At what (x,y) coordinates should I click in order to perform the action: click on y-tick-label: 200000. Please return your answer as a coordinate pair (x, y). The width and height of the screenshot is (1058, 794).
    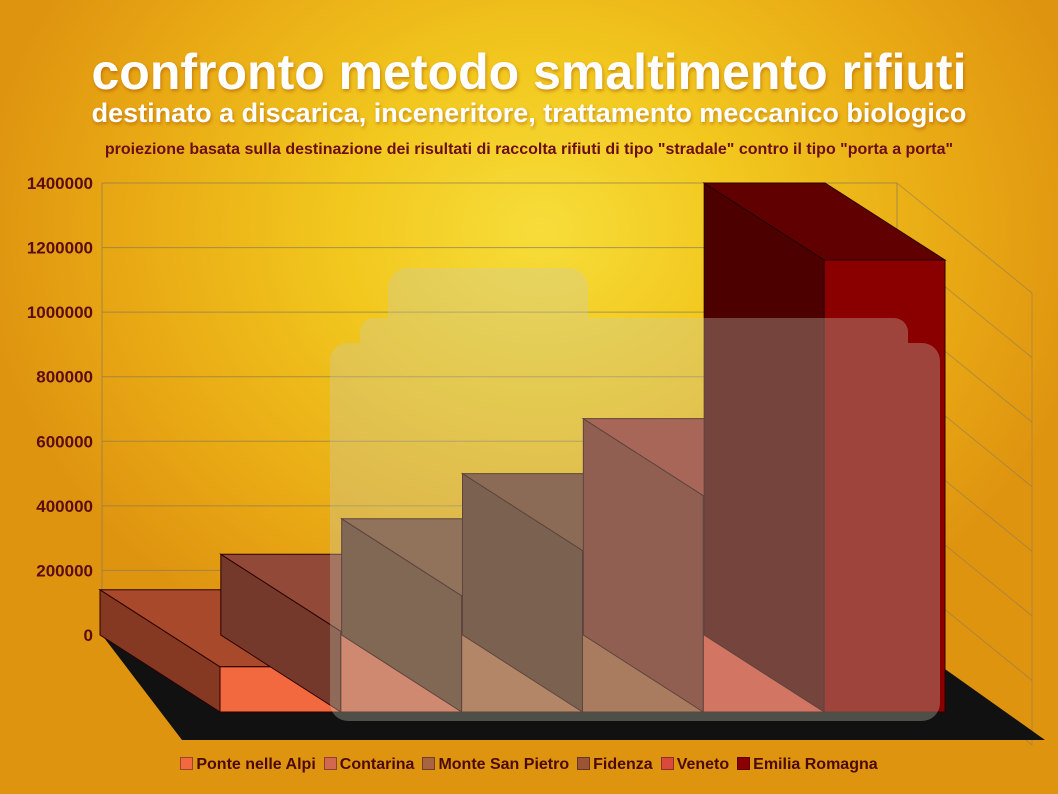
    Looking at the image, I should click on (64, 570).